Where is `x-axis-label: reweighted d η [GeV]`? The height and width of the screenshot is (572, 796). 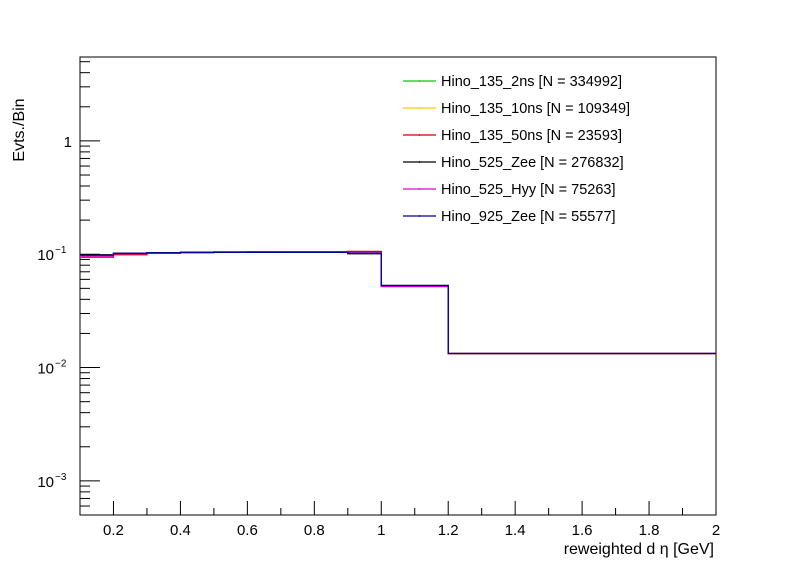 x-axis-label: reweighted d η [GeV] is located at coordinates (639, 549).